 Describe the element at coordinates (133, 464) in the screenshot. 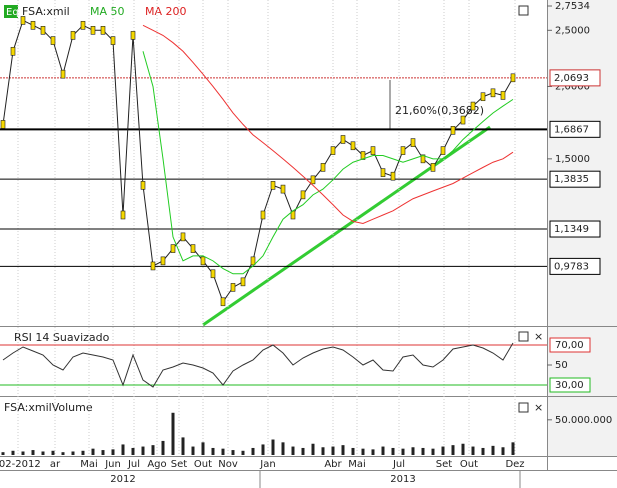

I see `x-tick-label: Jul` at that location.